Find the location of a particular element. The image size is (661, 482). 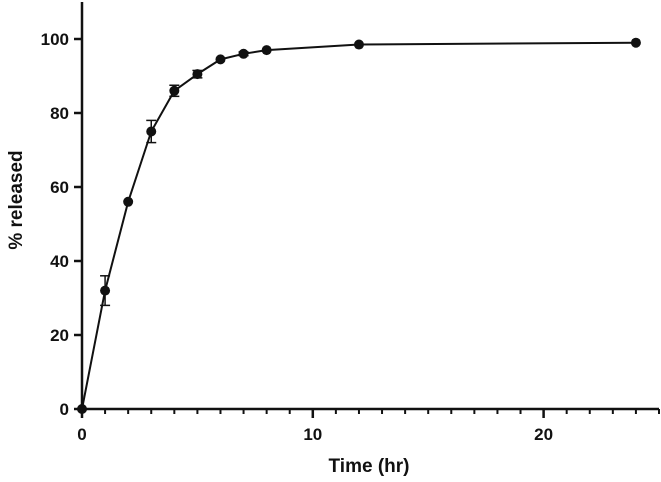

y-tick-label: 100 is located at coordinates (55, 39).